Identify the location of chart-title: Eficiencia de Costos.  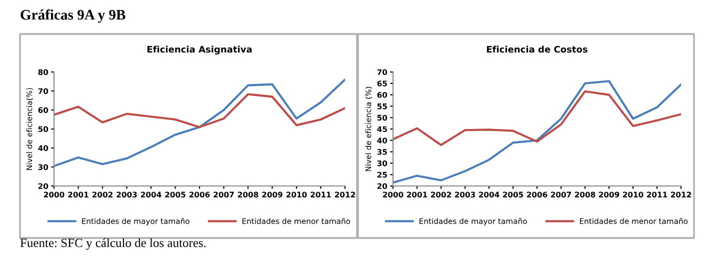
(537, 49).